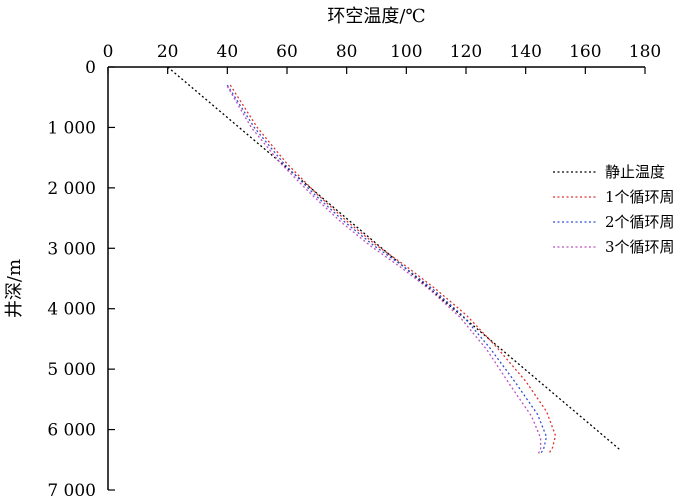 This screenshot has height=499, width=700. I want to click on legend: 静止温度 1个循环周 2个循环周 3个循环周, so click(614, 209).